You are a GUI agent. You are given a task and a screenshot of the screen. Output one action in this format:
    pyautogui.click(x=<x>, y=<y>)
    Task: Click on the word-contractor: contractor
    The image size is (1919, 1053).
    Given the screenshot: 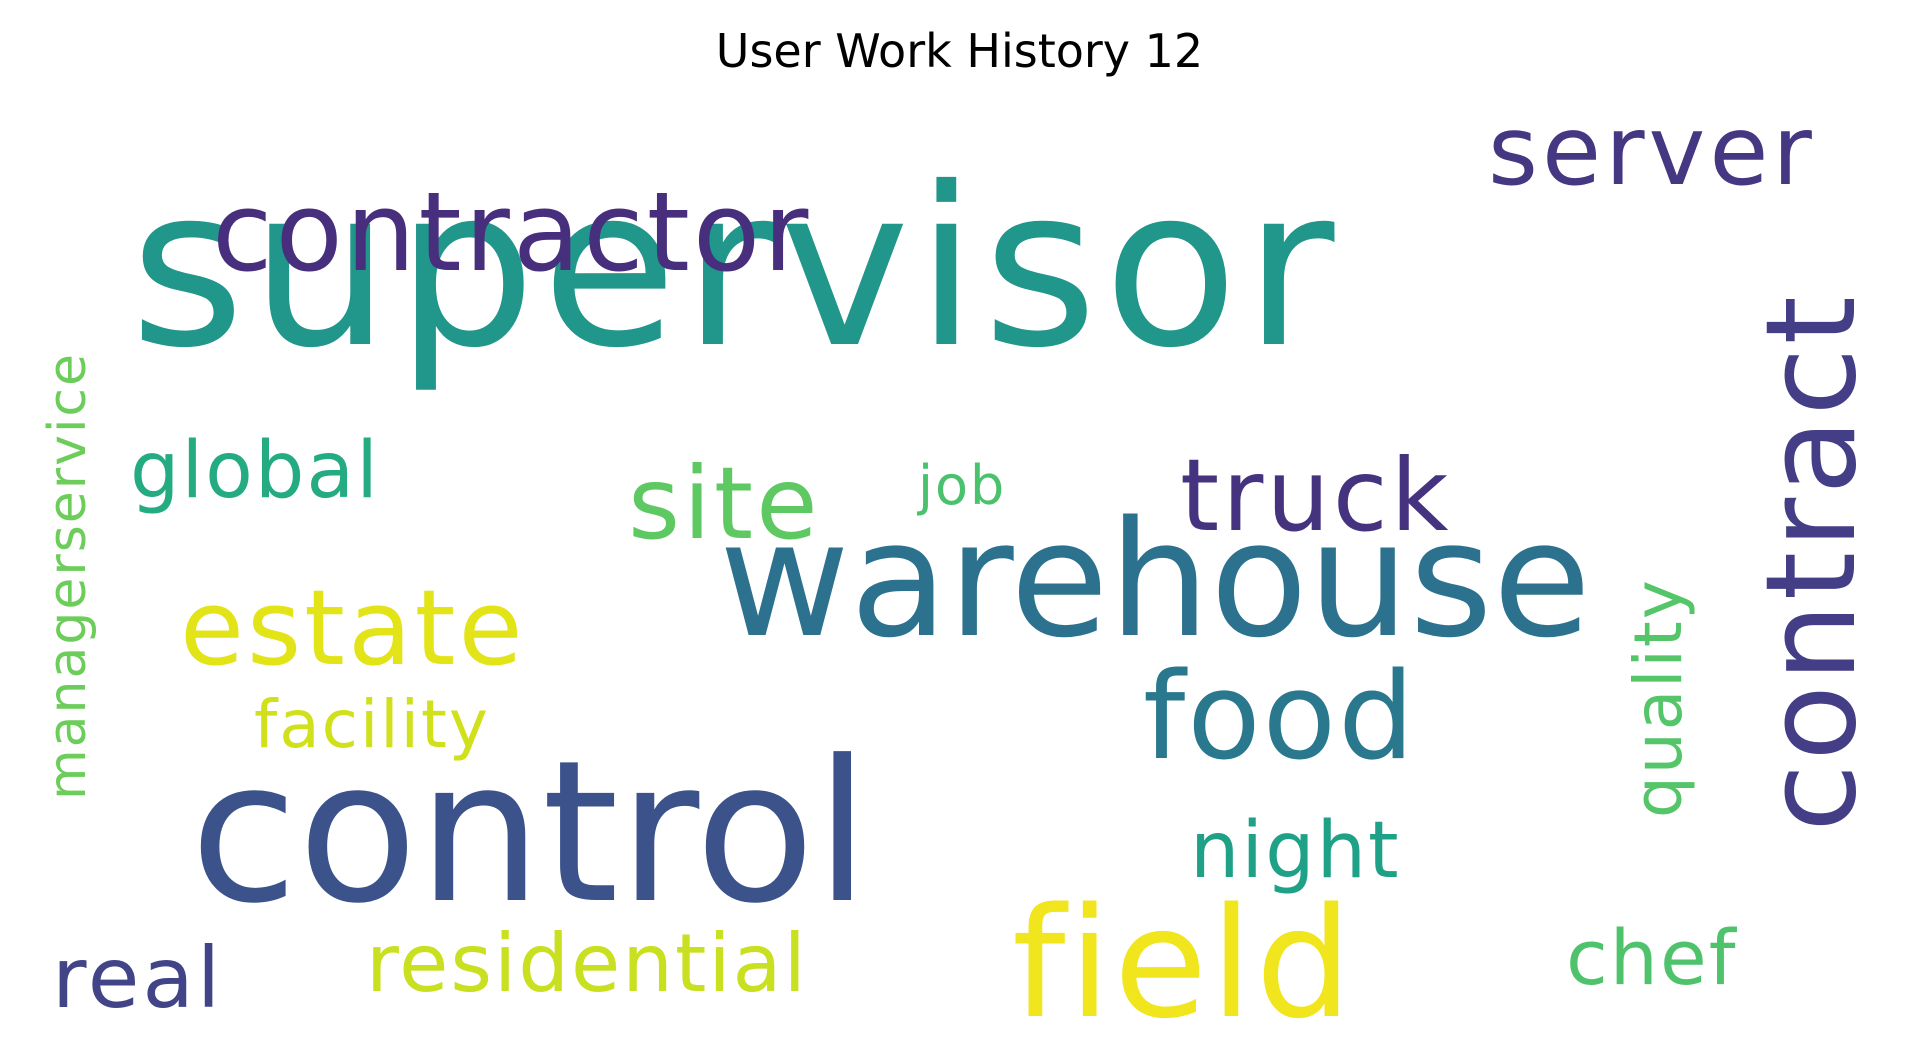 What is the action you would take?
    pyautogui.click(x=512, y=232)
    